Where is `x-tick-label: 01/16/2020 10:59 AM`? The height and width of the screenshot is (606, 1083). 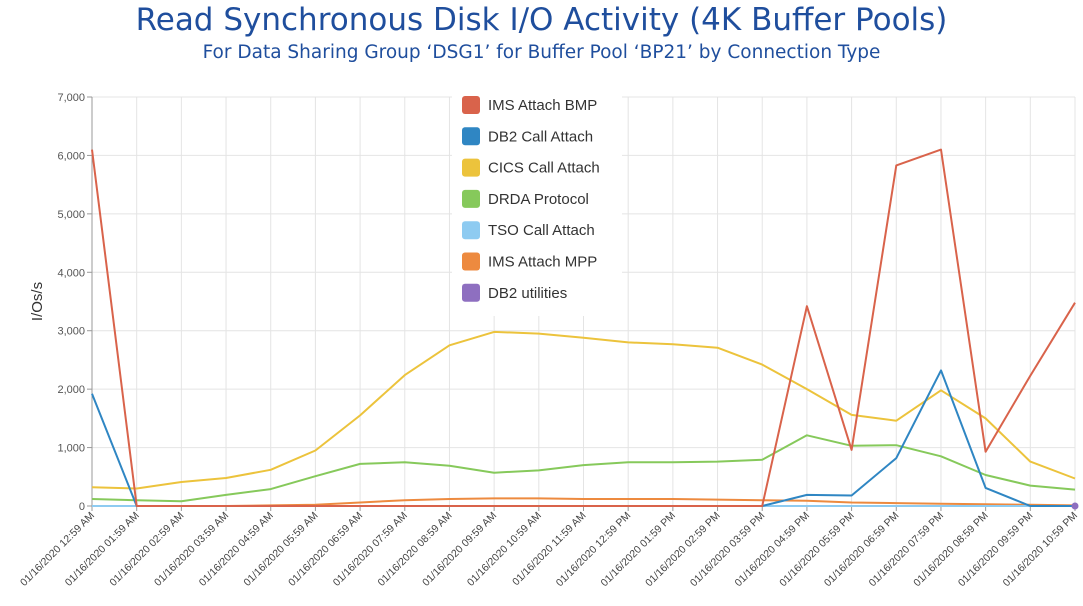
x-tick-label: 01/16/2020 10:59 AM is located at coordinates (504, 549).